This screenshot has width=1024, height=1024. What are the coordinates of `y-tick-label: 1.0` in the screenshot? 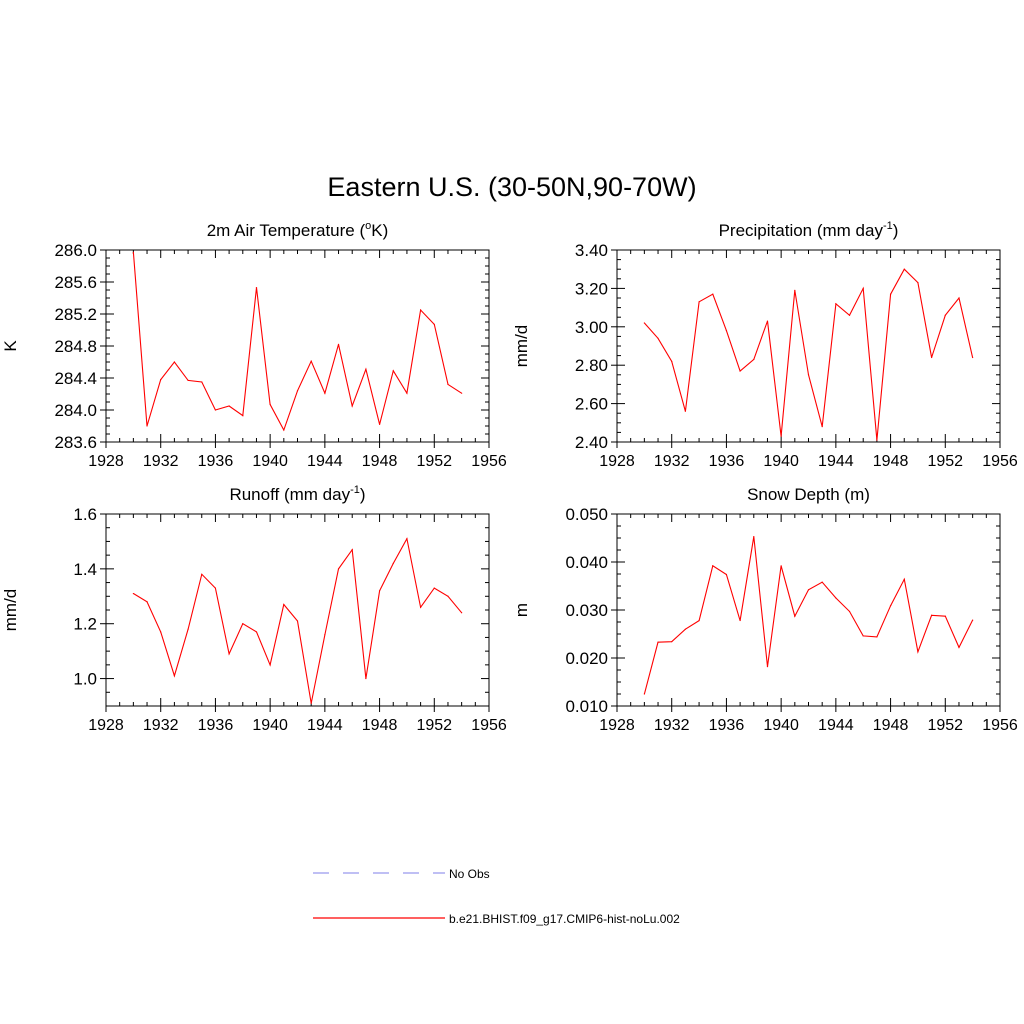 It's located at (85, 679).